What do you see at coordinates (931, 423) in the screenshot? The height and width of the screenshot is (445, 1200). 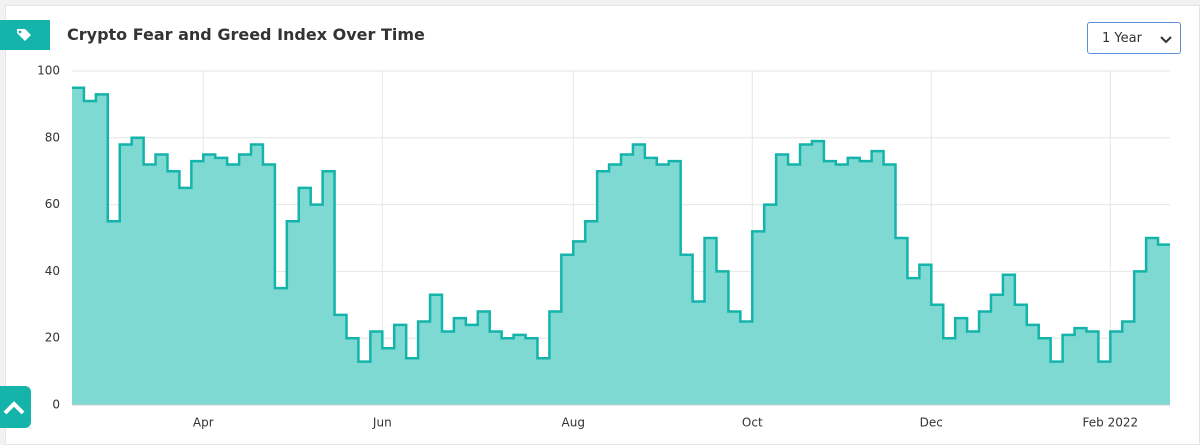 I see `x-tick-label: Dec` at bounding box center [931, 423].